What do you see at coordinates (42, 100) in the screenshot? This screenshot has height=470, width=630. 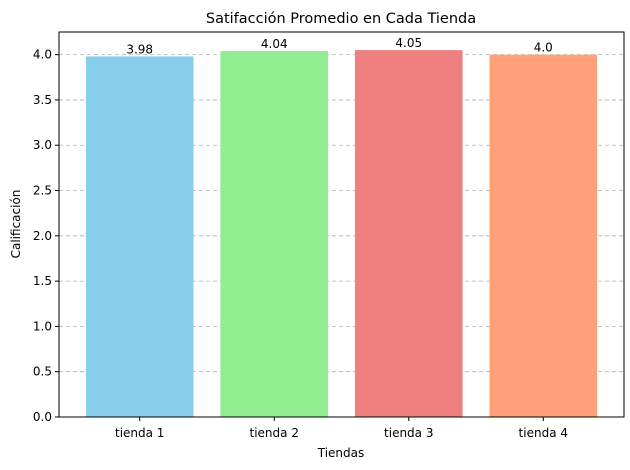 I see `y-tick-label: 3.5` at bounding box center [42, 100].